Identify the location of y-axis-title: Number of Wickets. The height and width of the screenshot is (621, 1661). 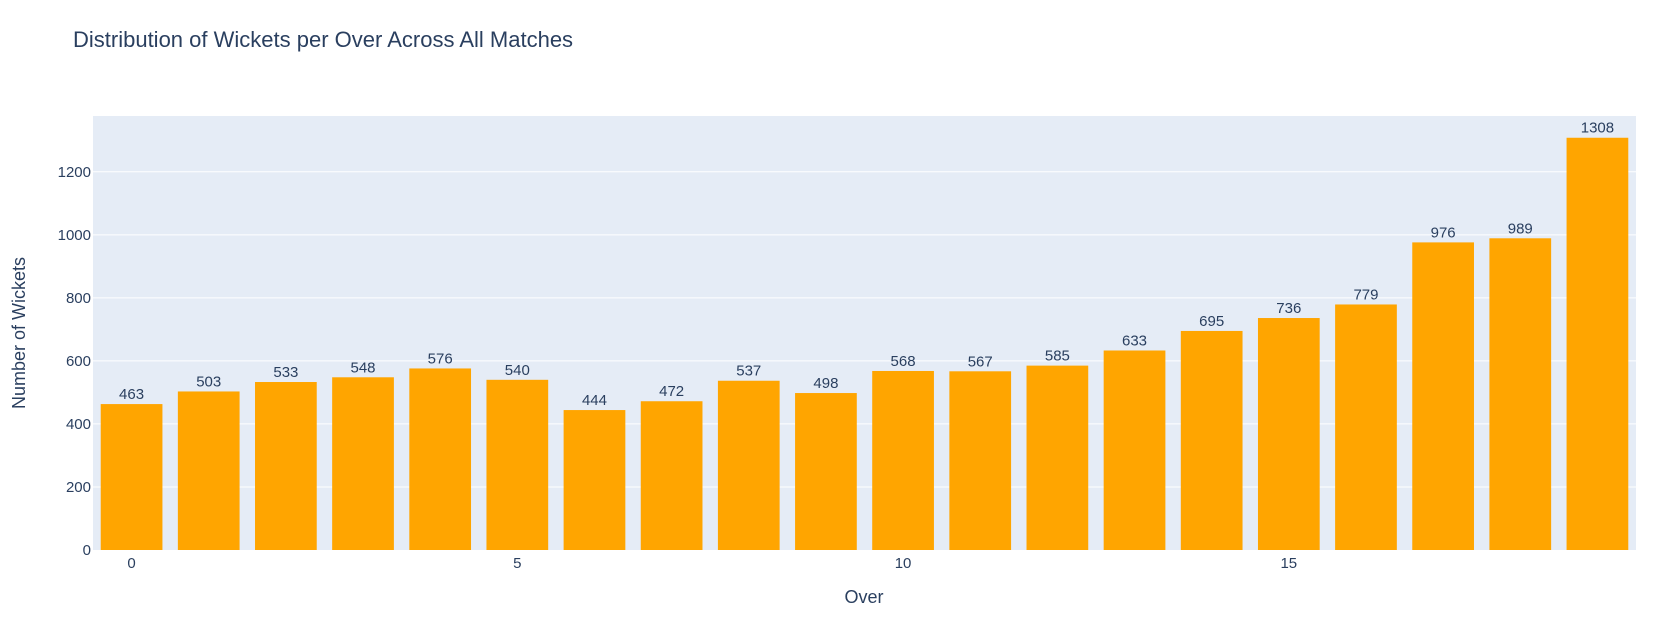
(19, 333).